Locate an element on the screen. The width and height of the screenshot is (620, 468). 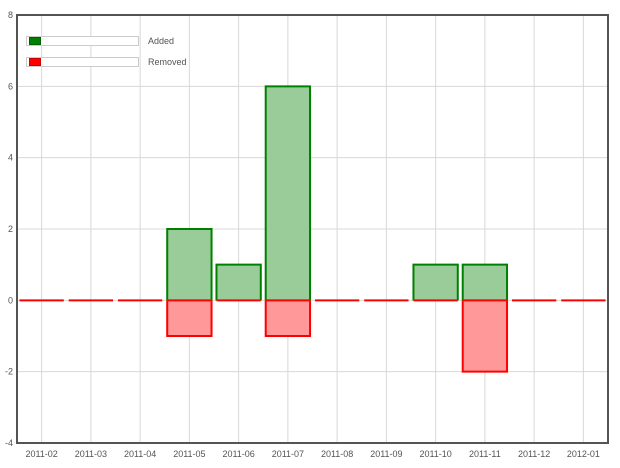
legend: Added Removed is located at coordinates (106, 52).